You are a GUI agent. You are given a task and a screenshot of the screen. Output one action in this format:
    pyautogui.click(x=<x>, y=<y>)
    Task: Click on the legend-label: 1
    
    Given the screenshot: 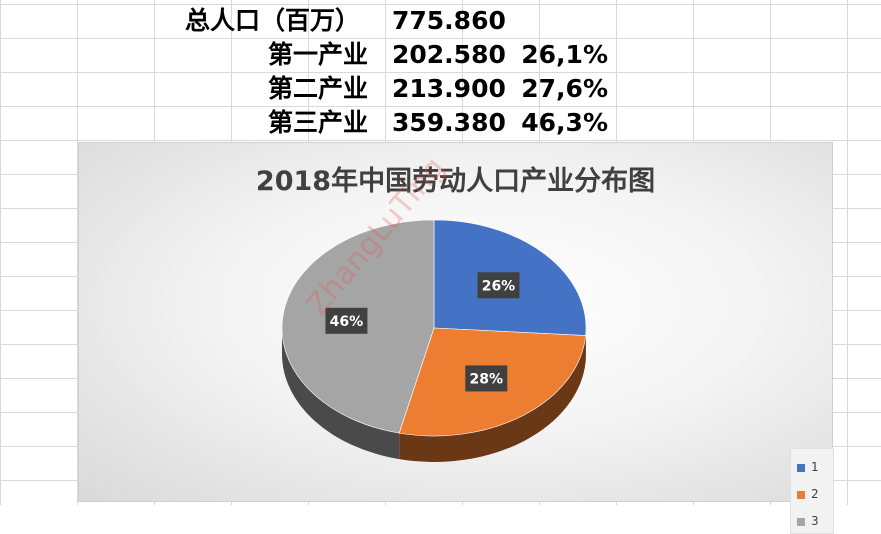 What is the action you would take?
    pyautogui.click(x=815, y=467)
    